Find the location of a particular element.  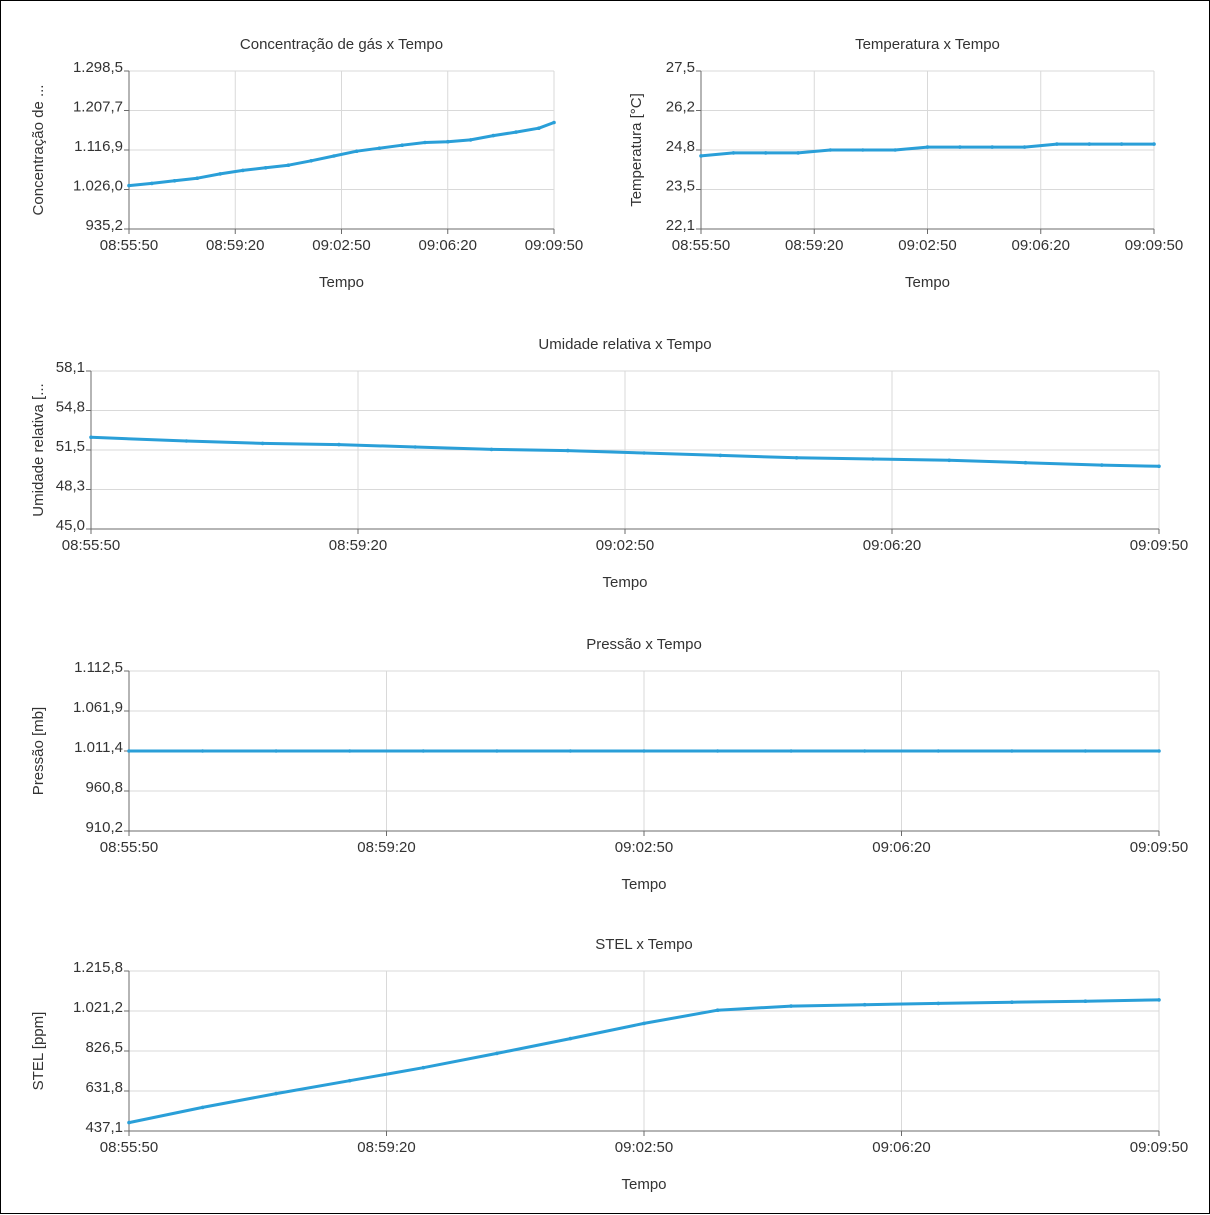

y-tick-label: 935,2 is located at coordinates (104, 225).